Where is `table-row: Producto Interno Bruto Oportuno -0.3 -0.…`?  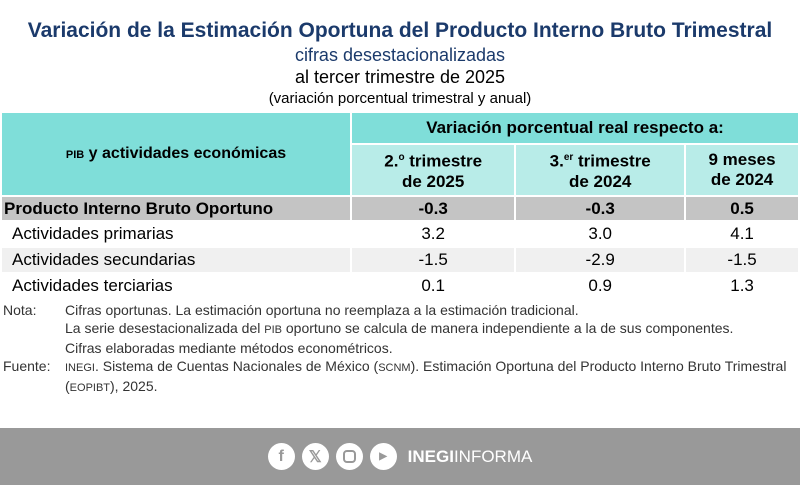 table-row: Producto Interno Bruto Oportuno -0.3 -0.… is located at coordinates (400, 208).